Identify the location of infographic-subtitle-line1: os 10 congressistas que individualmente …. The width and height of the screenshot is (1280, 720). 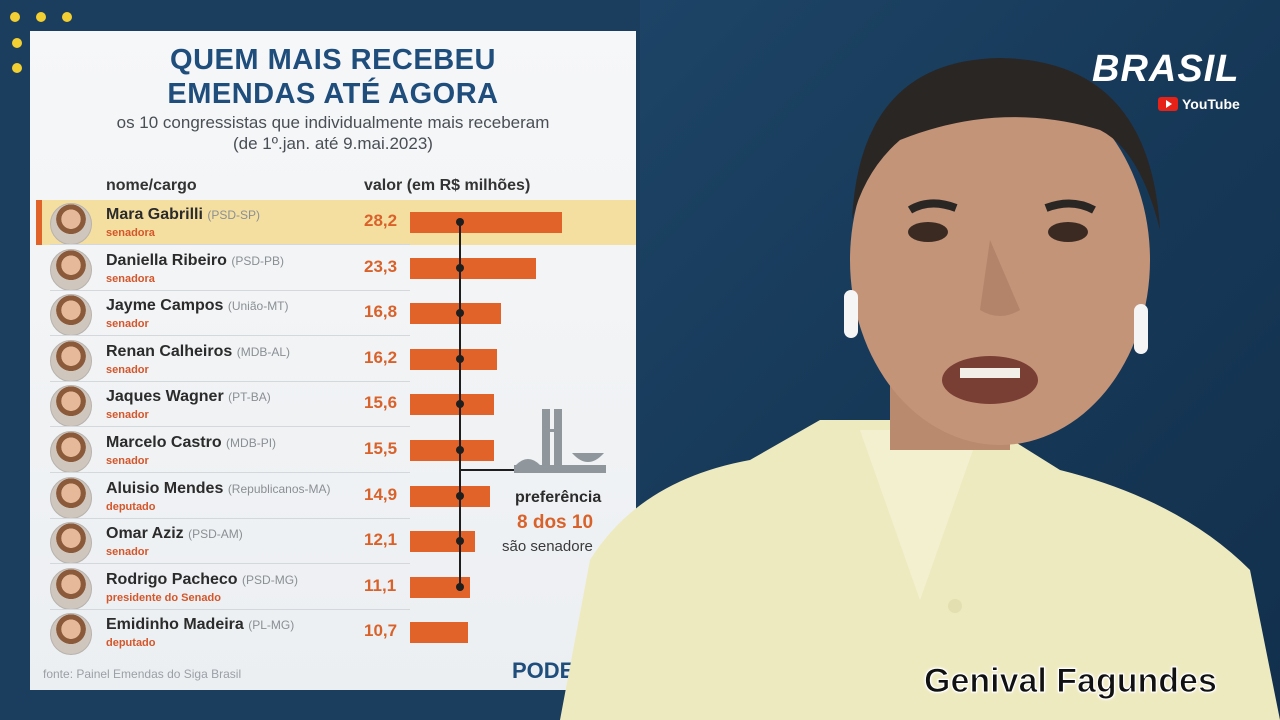
(333, 122).